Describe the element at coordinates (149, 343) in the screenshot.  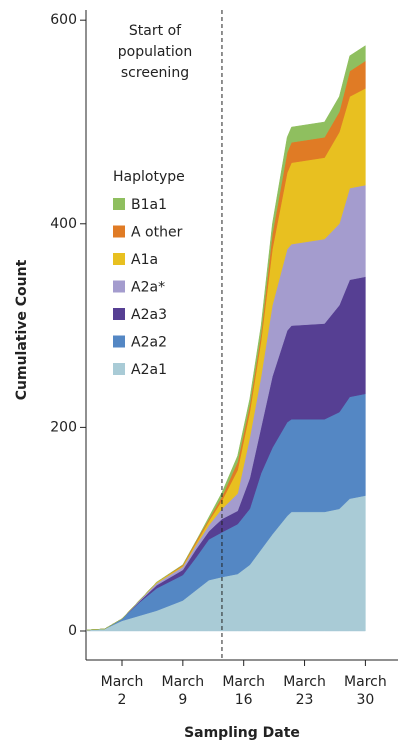
I see `legend-label: A2a2` at that location.